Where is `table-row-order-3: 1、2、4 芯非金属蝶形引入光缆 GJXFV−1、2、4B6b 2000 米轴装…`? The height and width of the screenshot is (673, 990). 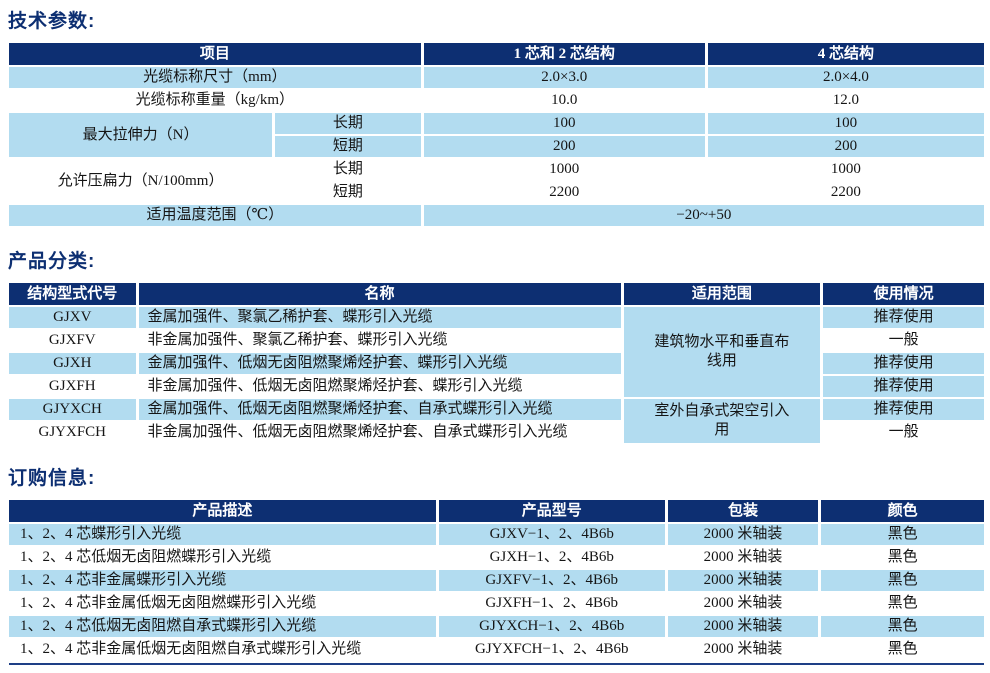 table-row-order-3: 1、2、4 芯非金属蝶形引入光缆 GJXFV−1、2、4B6b 2000 米轴装… is located at coordinates (496, 580).